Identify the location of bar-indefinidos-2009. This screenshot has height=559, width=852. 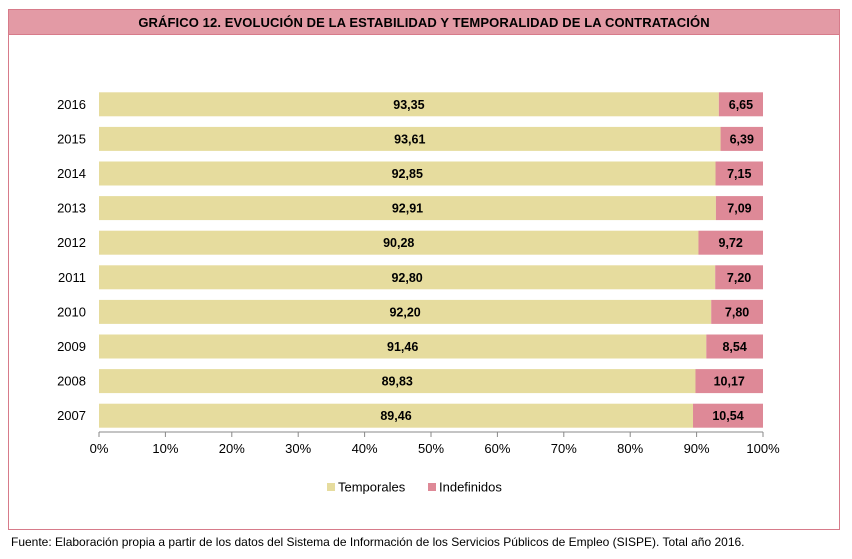
(734, 346).